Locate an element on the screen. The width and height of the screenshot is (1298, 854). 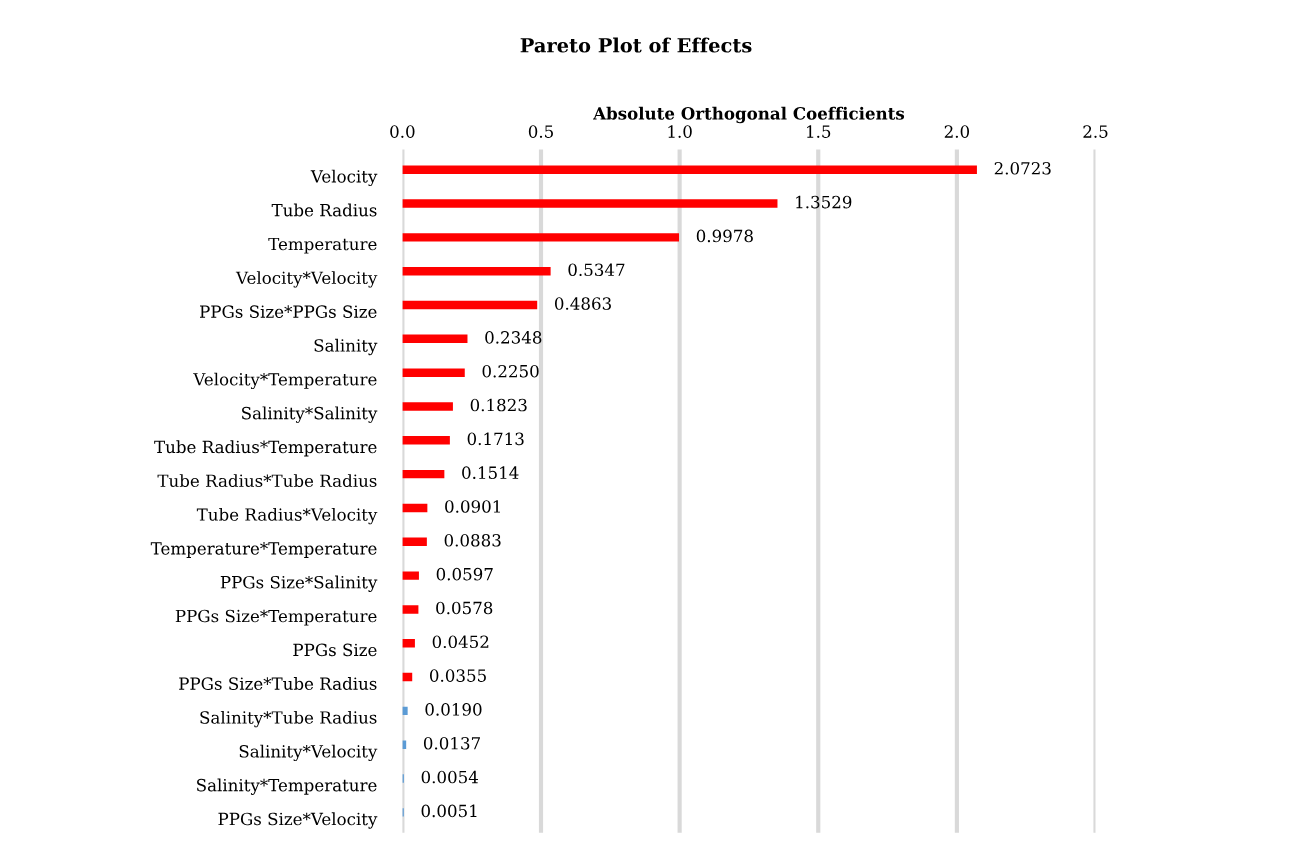
chart-title: Pareto Plot of Effects is located at coordinates (636, 45).